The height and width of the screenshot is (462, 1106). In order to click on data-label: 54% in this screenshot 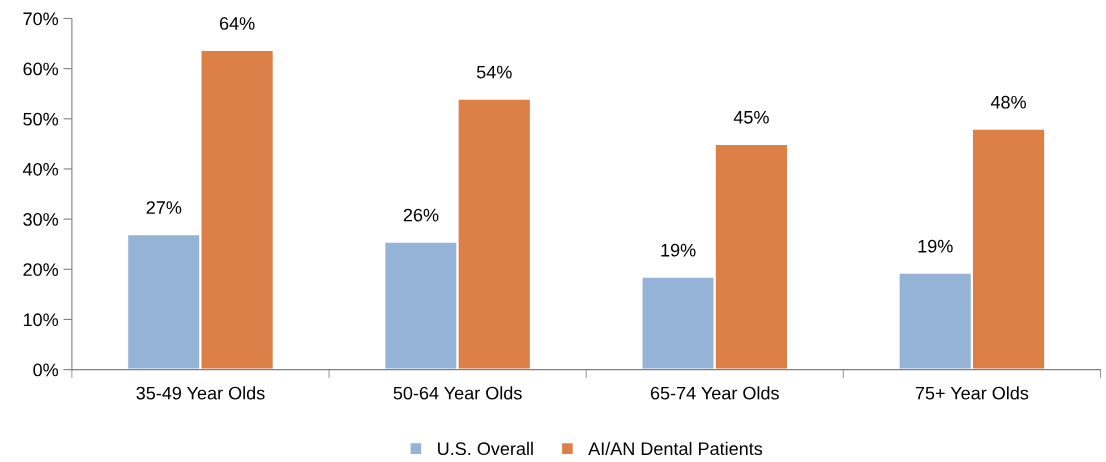, I will do `click(494, 72)`.